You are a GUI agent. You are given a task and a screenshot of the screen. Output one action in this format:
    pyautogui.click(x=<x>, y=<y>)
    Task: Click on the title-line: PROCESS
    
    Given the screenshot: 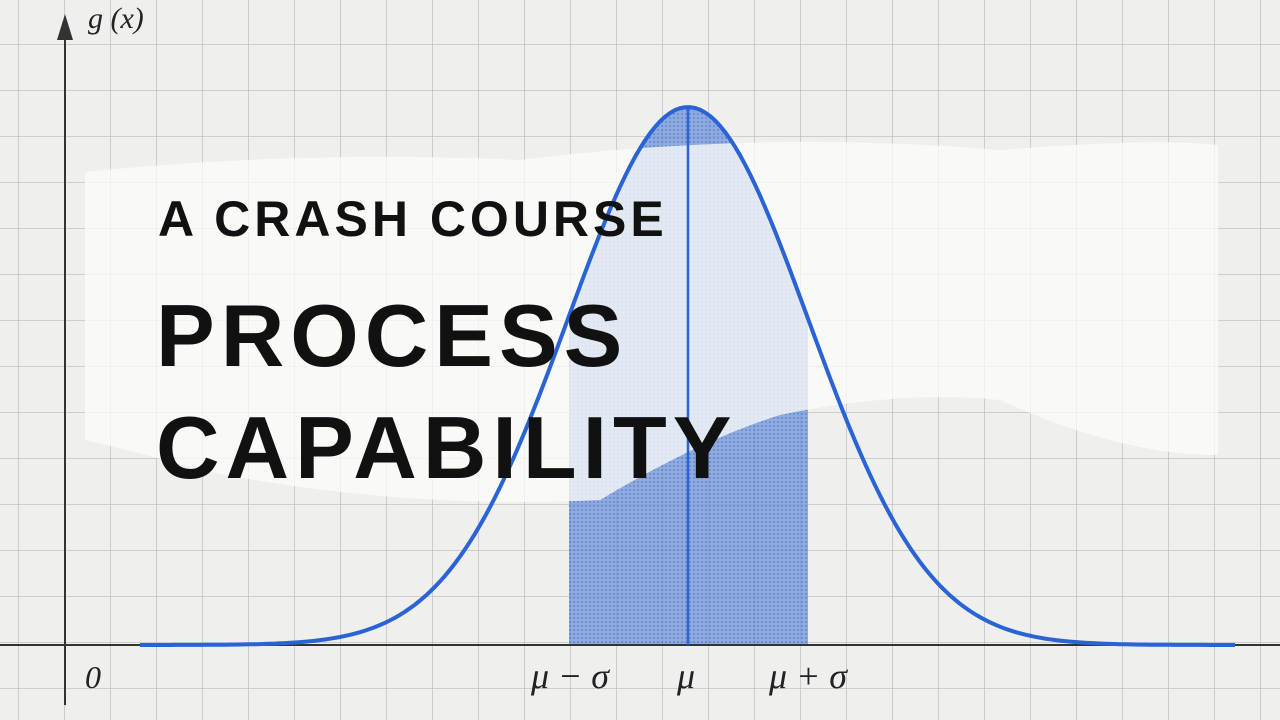 What is the action you would take?
    pyautogui.click(x=392, y=335)
    